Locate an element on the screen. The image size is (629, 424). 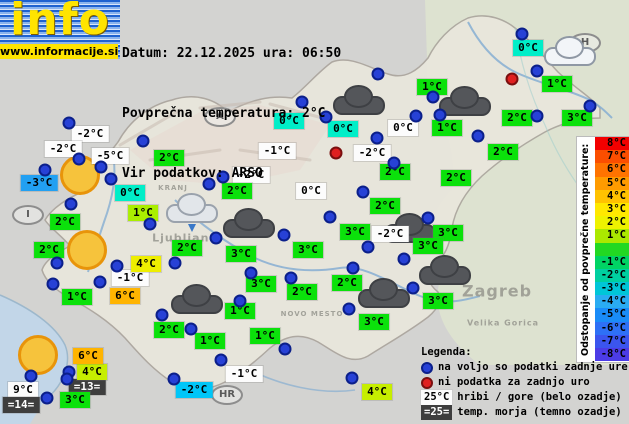
header-average-temp-line: Povprečna temperatura: 2°C is located at coordinates (224, 113).